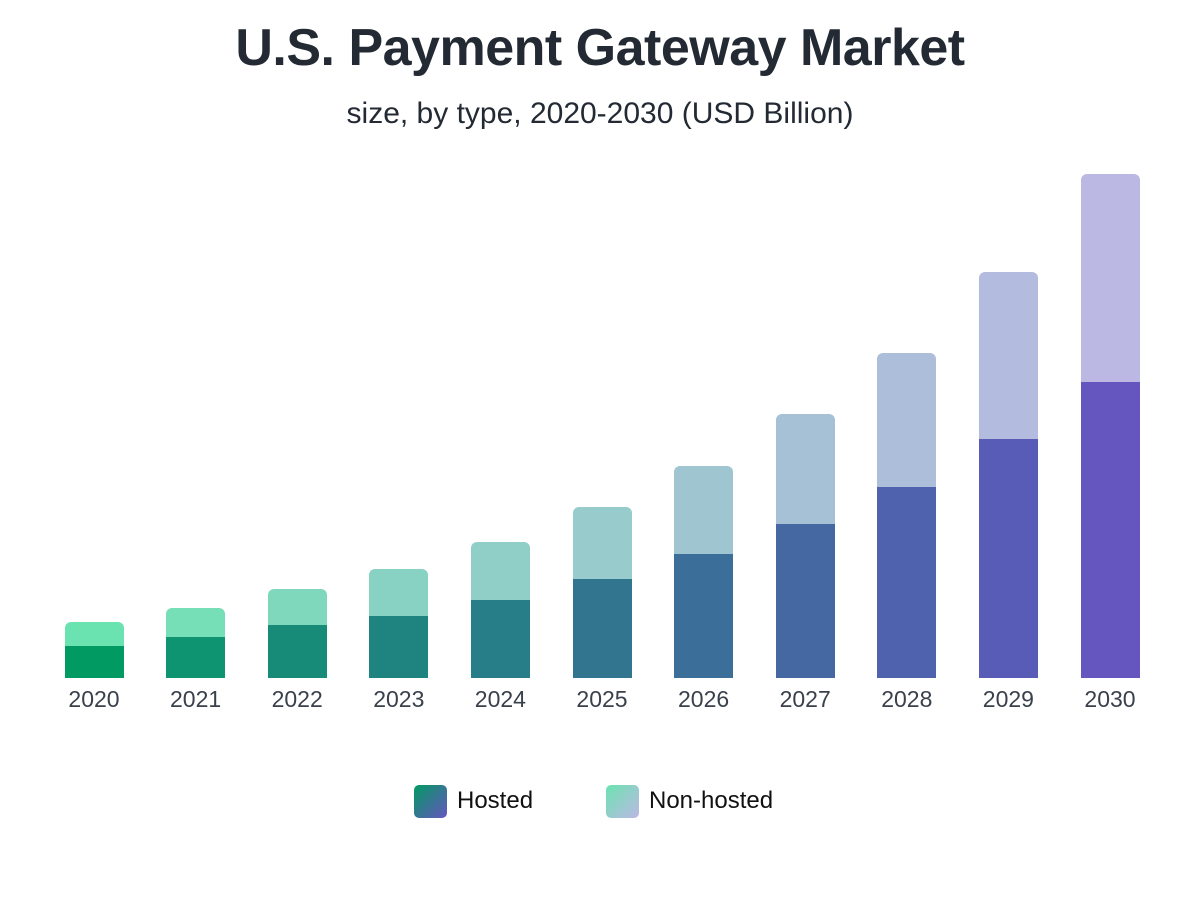 This screenshot has height=900, width=1200. I want to click on legend-label-hosted: Hosted, so click(495, 800).